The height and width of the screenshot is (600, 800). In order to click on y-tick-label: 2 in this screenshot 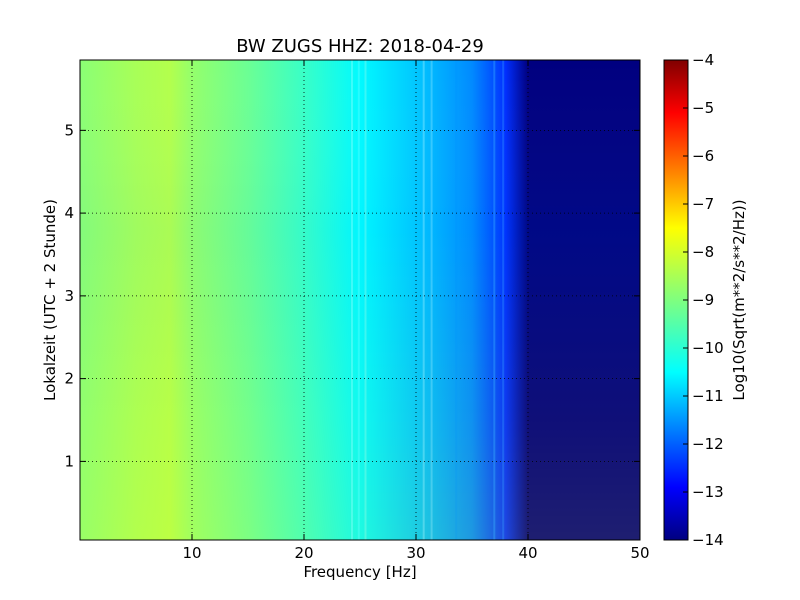, I will do `click(69, 379)`.